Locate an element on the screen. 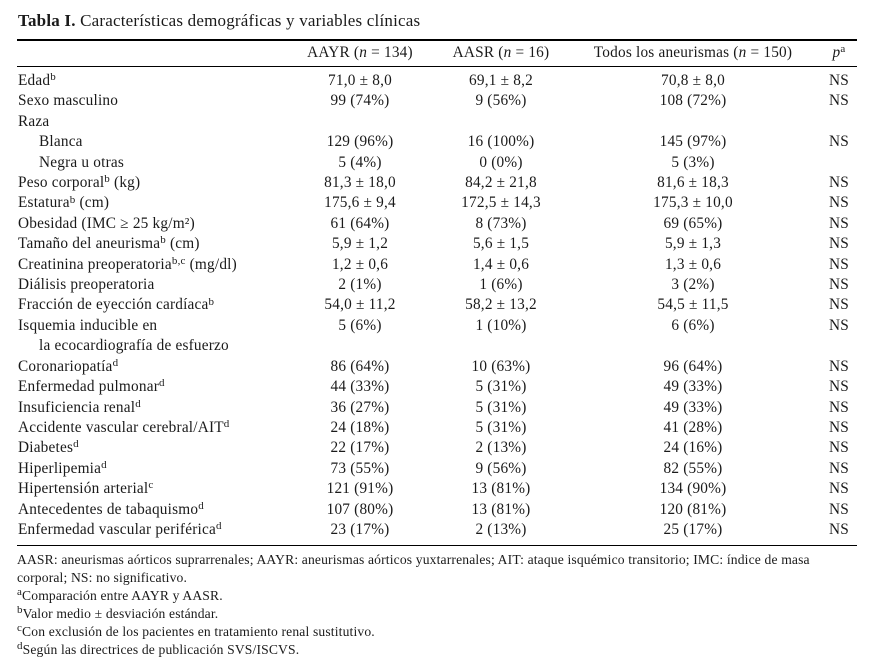 Image resolution: width=884 pixels, height=659 pixels. cell-value: 36 (27%) is located at coordinates (360, 407).